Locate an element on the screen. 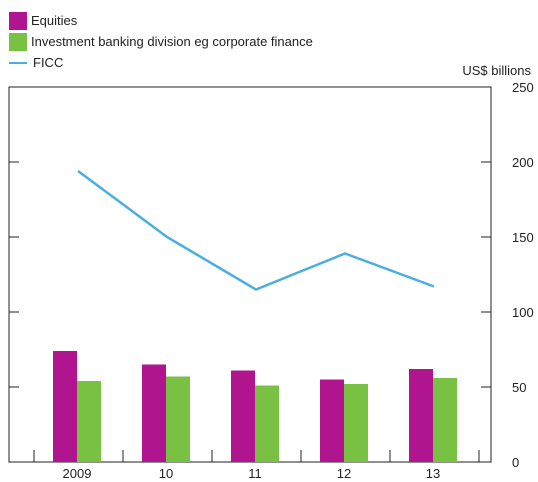 This screenshot has height=482, width=538. y-tick-label: 50 is located at coordinates (519, 387).